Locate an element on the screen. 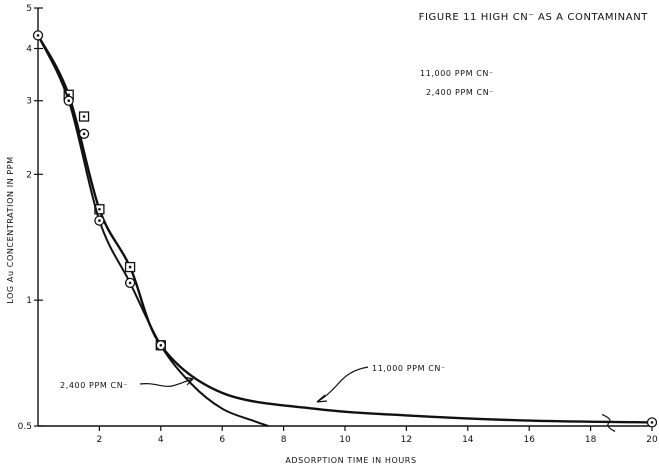  x-tick-label: 16 is located at coordinates (529, 440).